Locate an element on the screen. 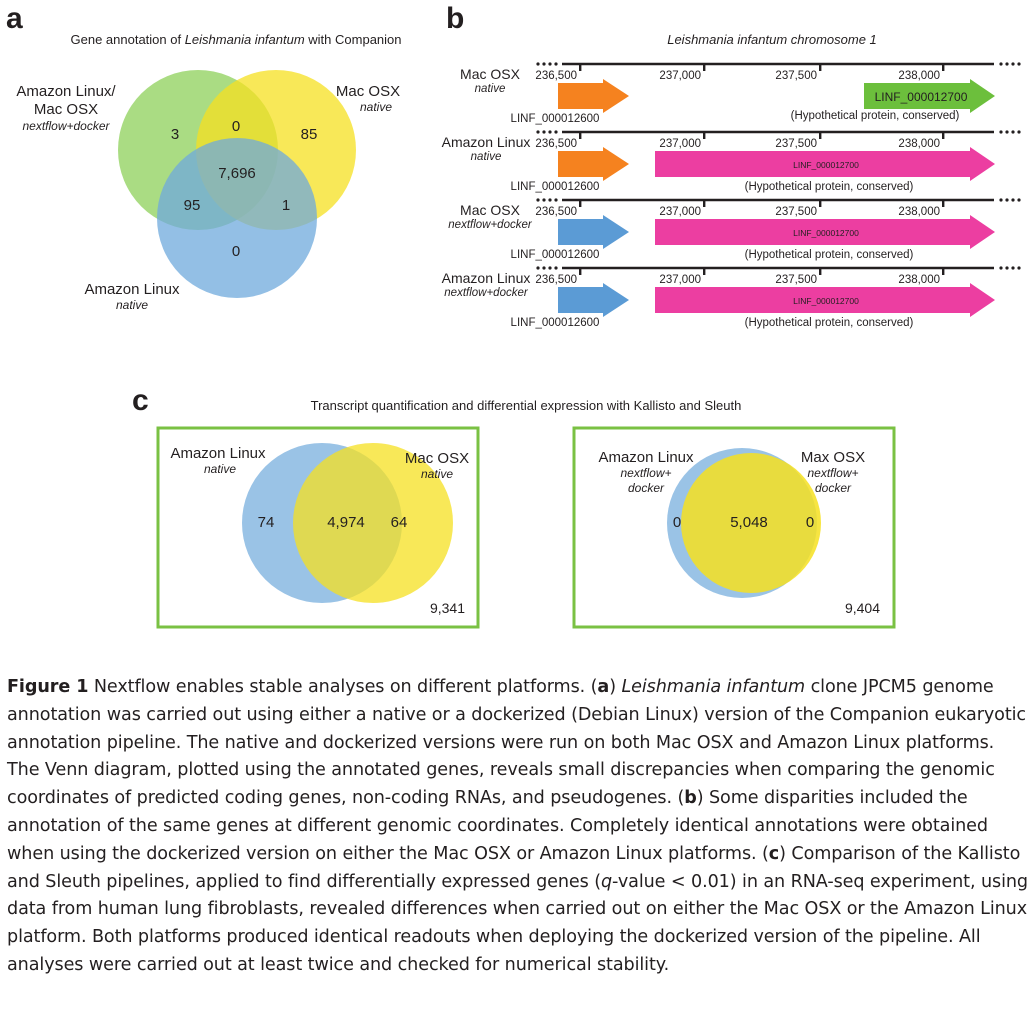 The width and height of the screenshot is (1032, 1022). caption-s2: ) is located at coordinates (615, 687).